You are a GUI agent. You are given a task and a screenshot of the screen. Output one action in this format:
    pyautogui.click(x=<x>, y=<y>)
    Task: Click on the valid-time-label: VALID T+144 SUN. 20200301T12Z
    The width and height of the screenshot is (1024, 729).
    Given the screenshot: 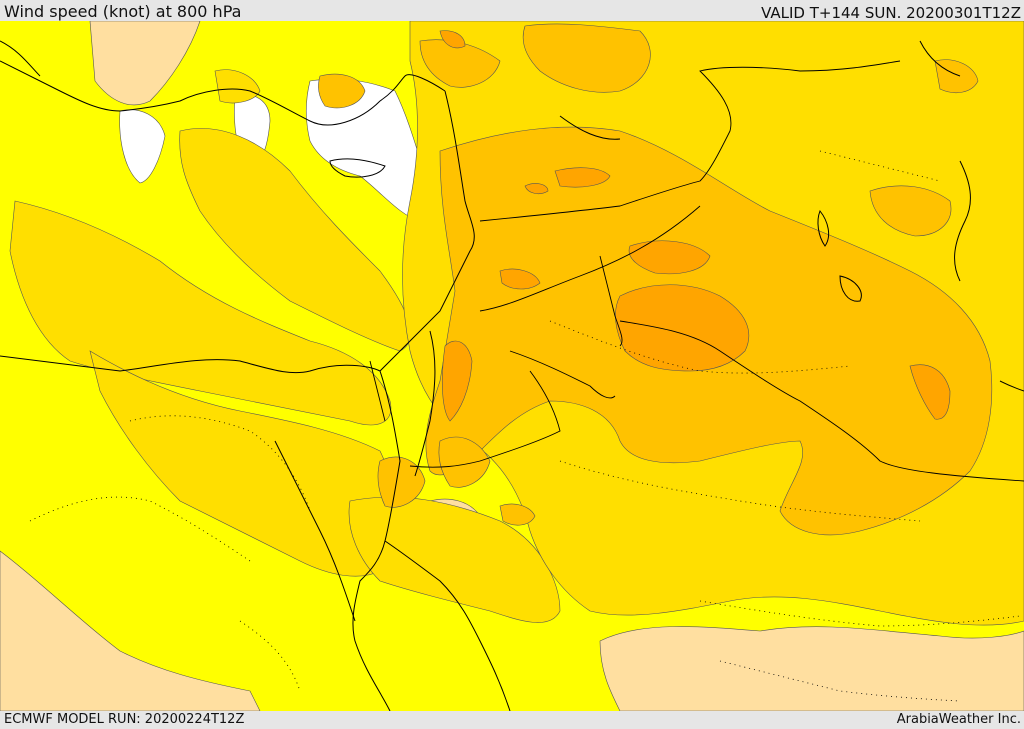 What is the action you would take?
    pyautogui.click(x=891, y=13)
    